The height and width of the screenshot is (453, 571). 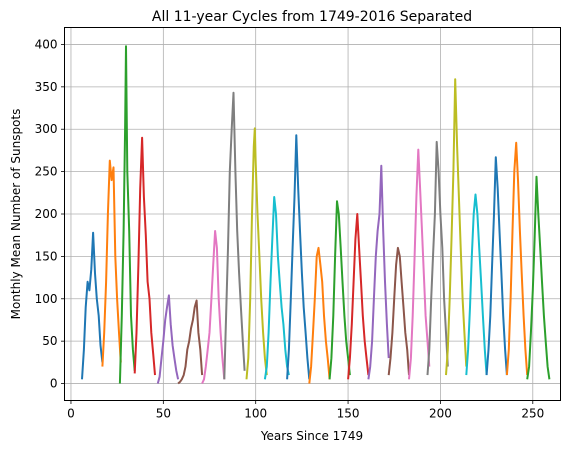 I want to click on y-tick-label: 350, so click(x=46, y=87).